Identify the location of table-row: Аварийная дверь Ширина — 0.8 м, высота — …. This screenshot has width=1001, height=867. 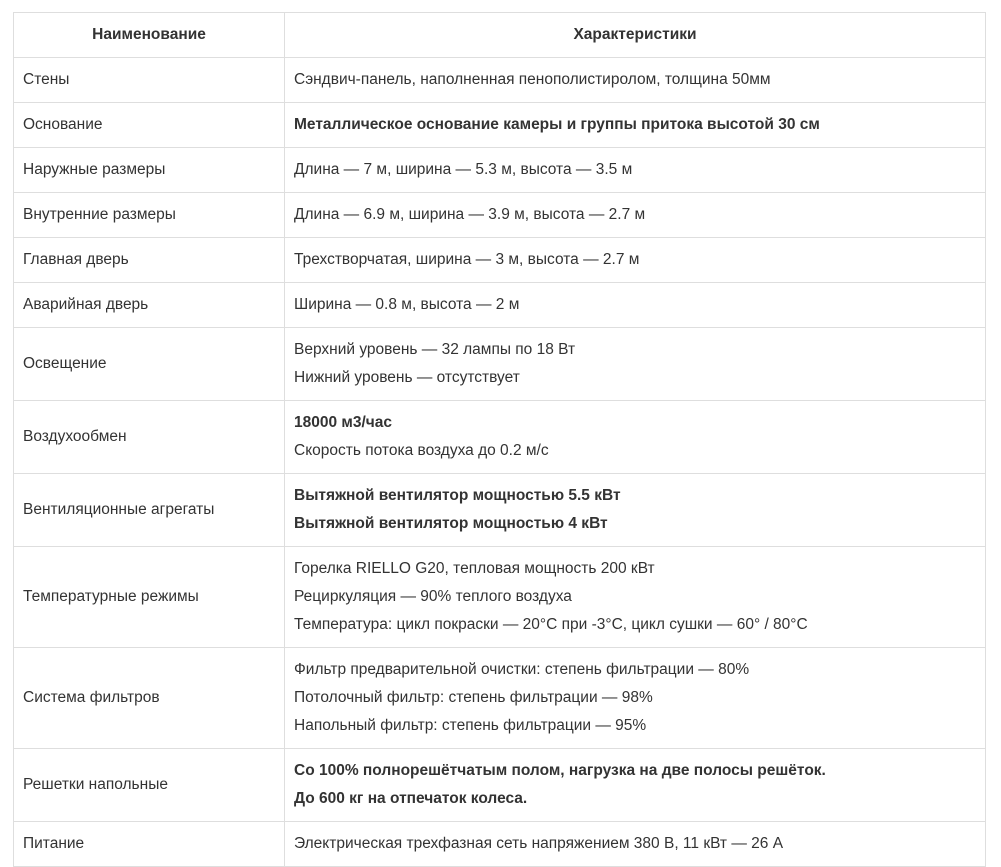
(499, 305).